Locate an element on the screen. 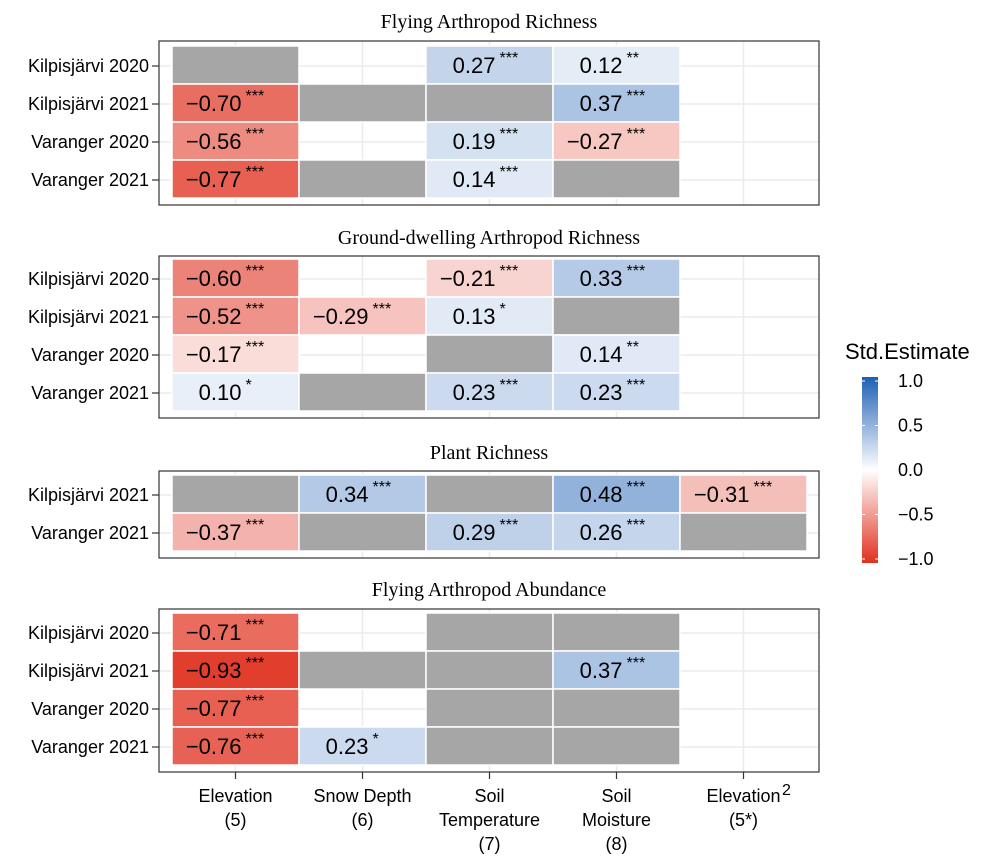 This screenshot has height=862, width=998. x-axis-label: Temperature is located at coordinates (489, 820).